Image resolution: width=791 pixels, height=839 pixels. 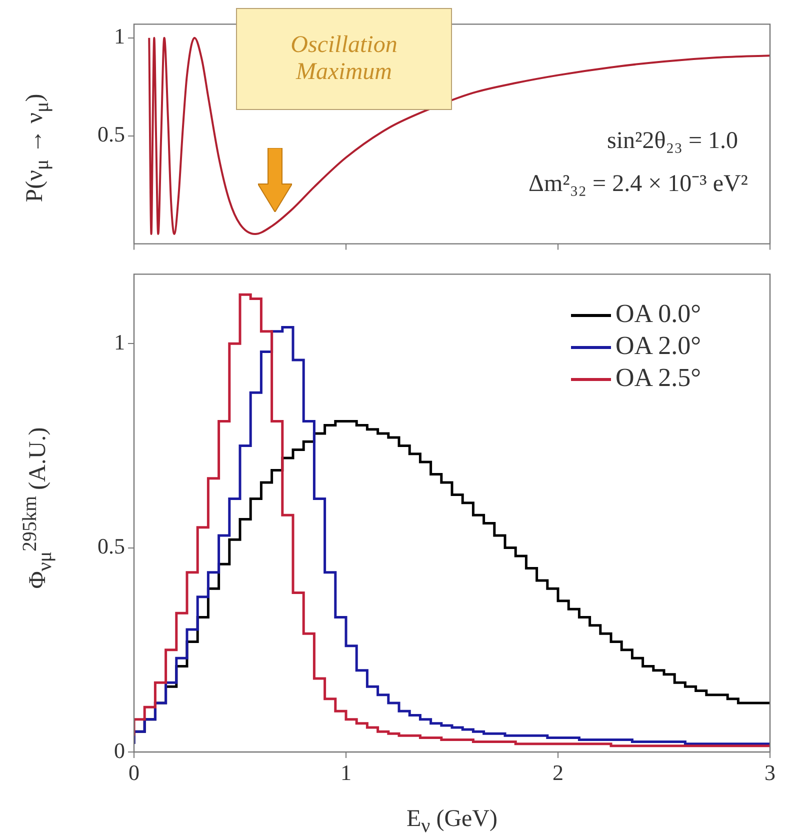 What do you see at coordinates (452, 822) in the screenshot?
I see `x-axis-title: E$_{ν}$ (GeV)` at bounding box center [452, 822].